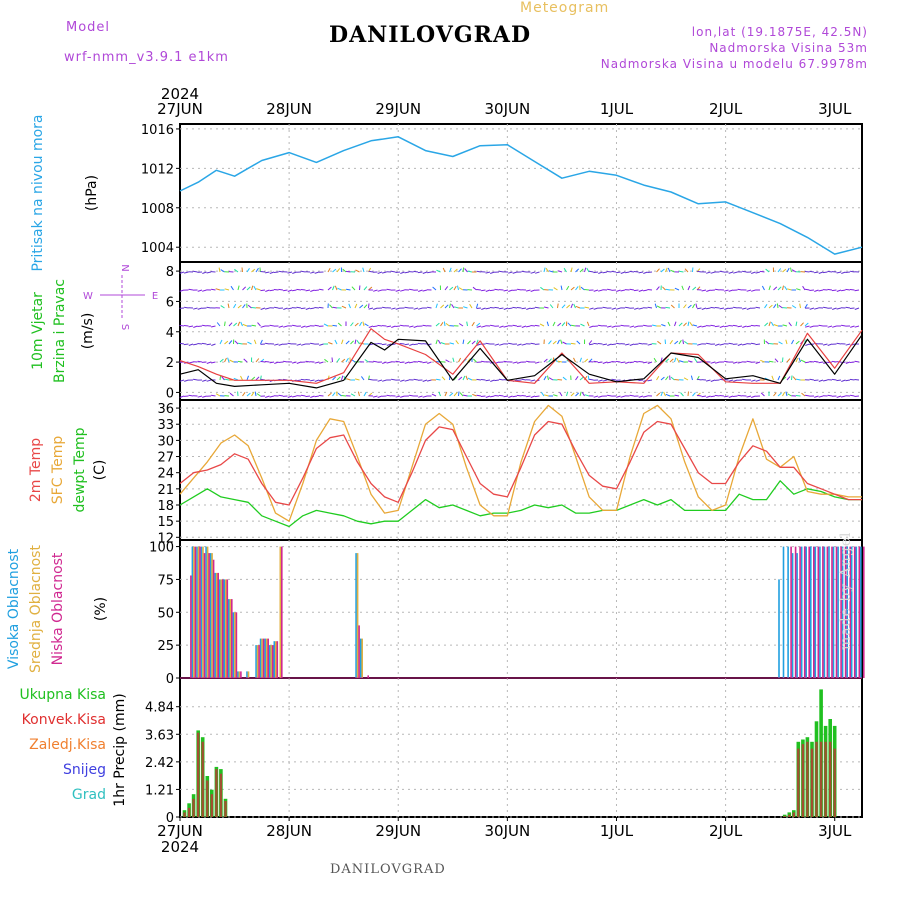 The image size is (900, 900). What do you see at coordinates (157, 248) in the screenshot?
I see `y-tick-label: 1004` at bounding box center [157, 248].